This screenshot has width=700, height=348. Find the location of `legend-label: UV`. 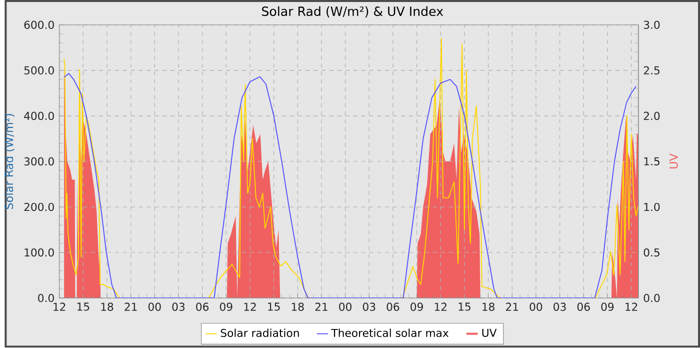

legend-label: UV is located at coordinates (489, 333).